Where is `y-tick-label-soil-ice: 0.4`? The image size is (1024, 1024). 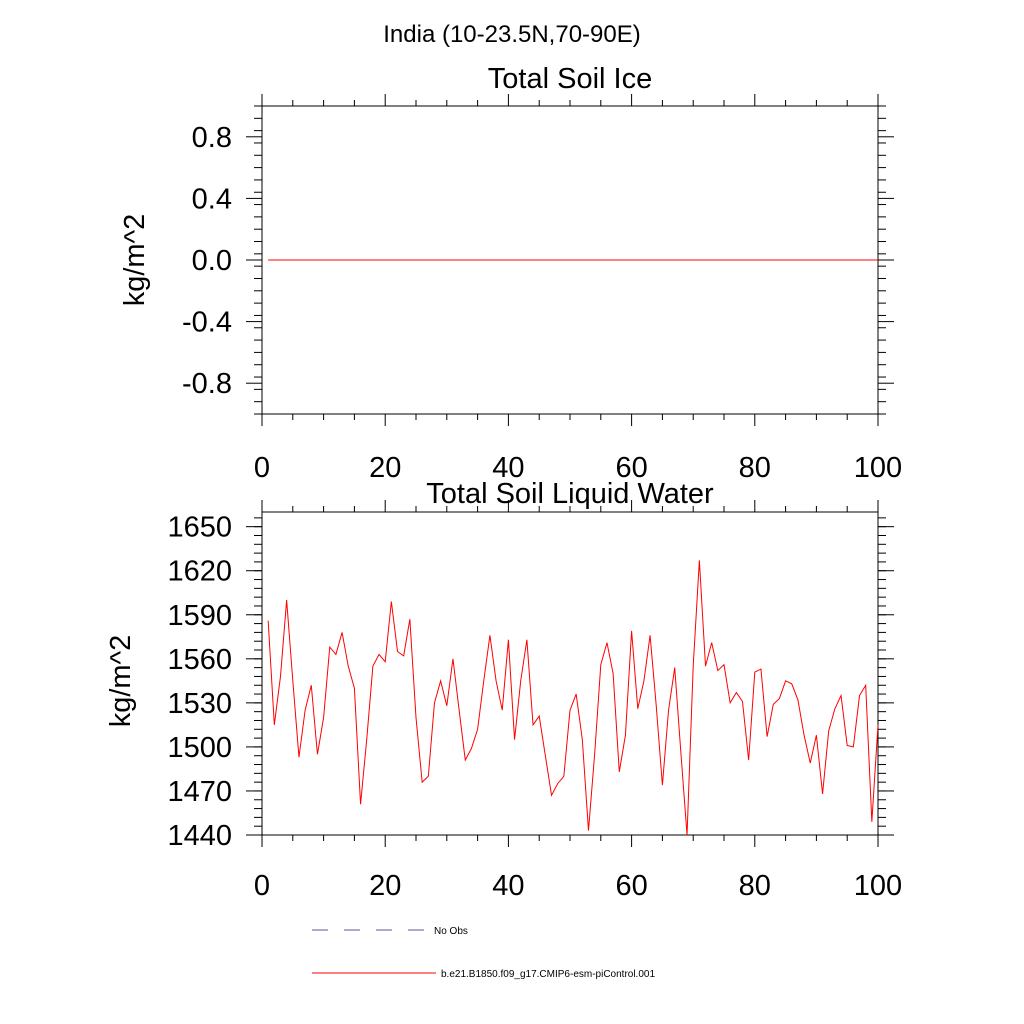 y-tick-label-soil-ice: 0.4 is located at coordinates (212, 199).